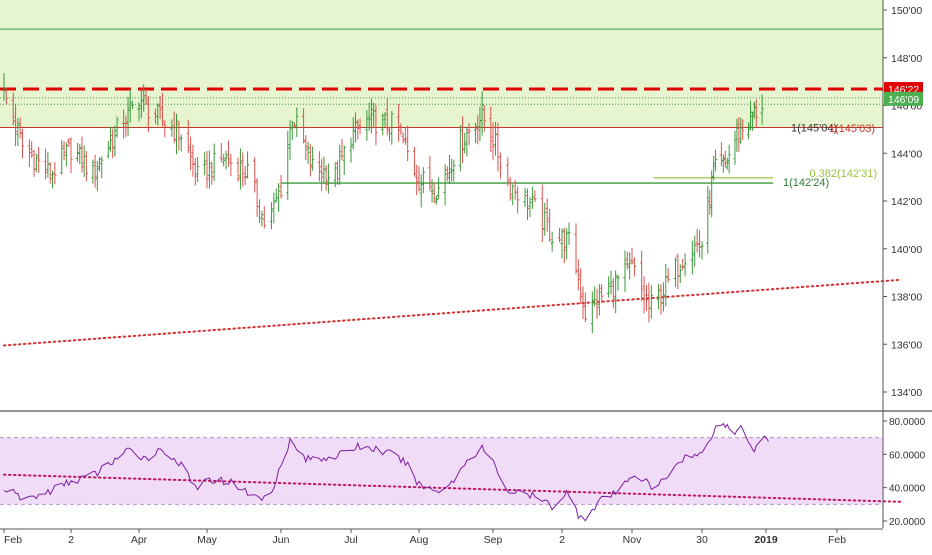 This screenshot has width=932, height=555. I want to click on price-axis-label: 142'00, so click(906, 202).